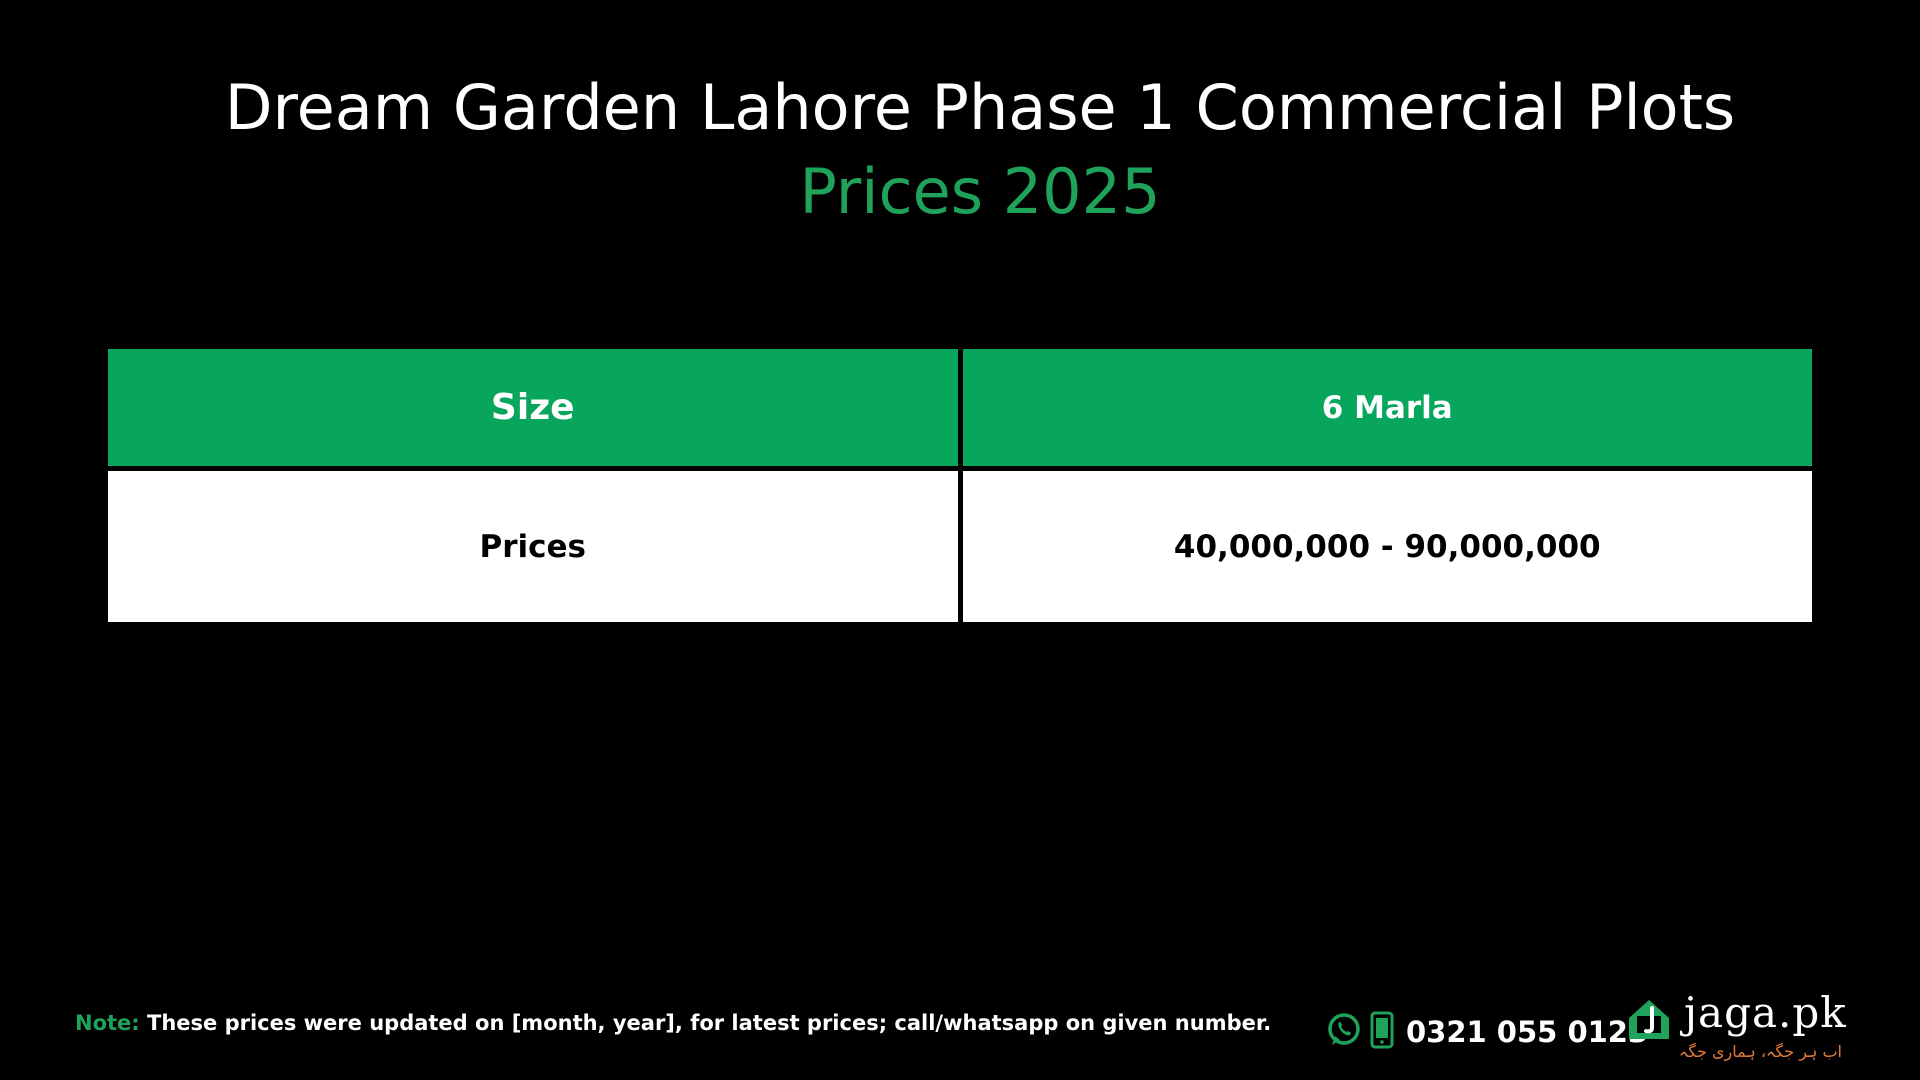 This screenshot has height=1080, width=1920. I want to click on mobile-phone-icon, so click(1382, 1032).